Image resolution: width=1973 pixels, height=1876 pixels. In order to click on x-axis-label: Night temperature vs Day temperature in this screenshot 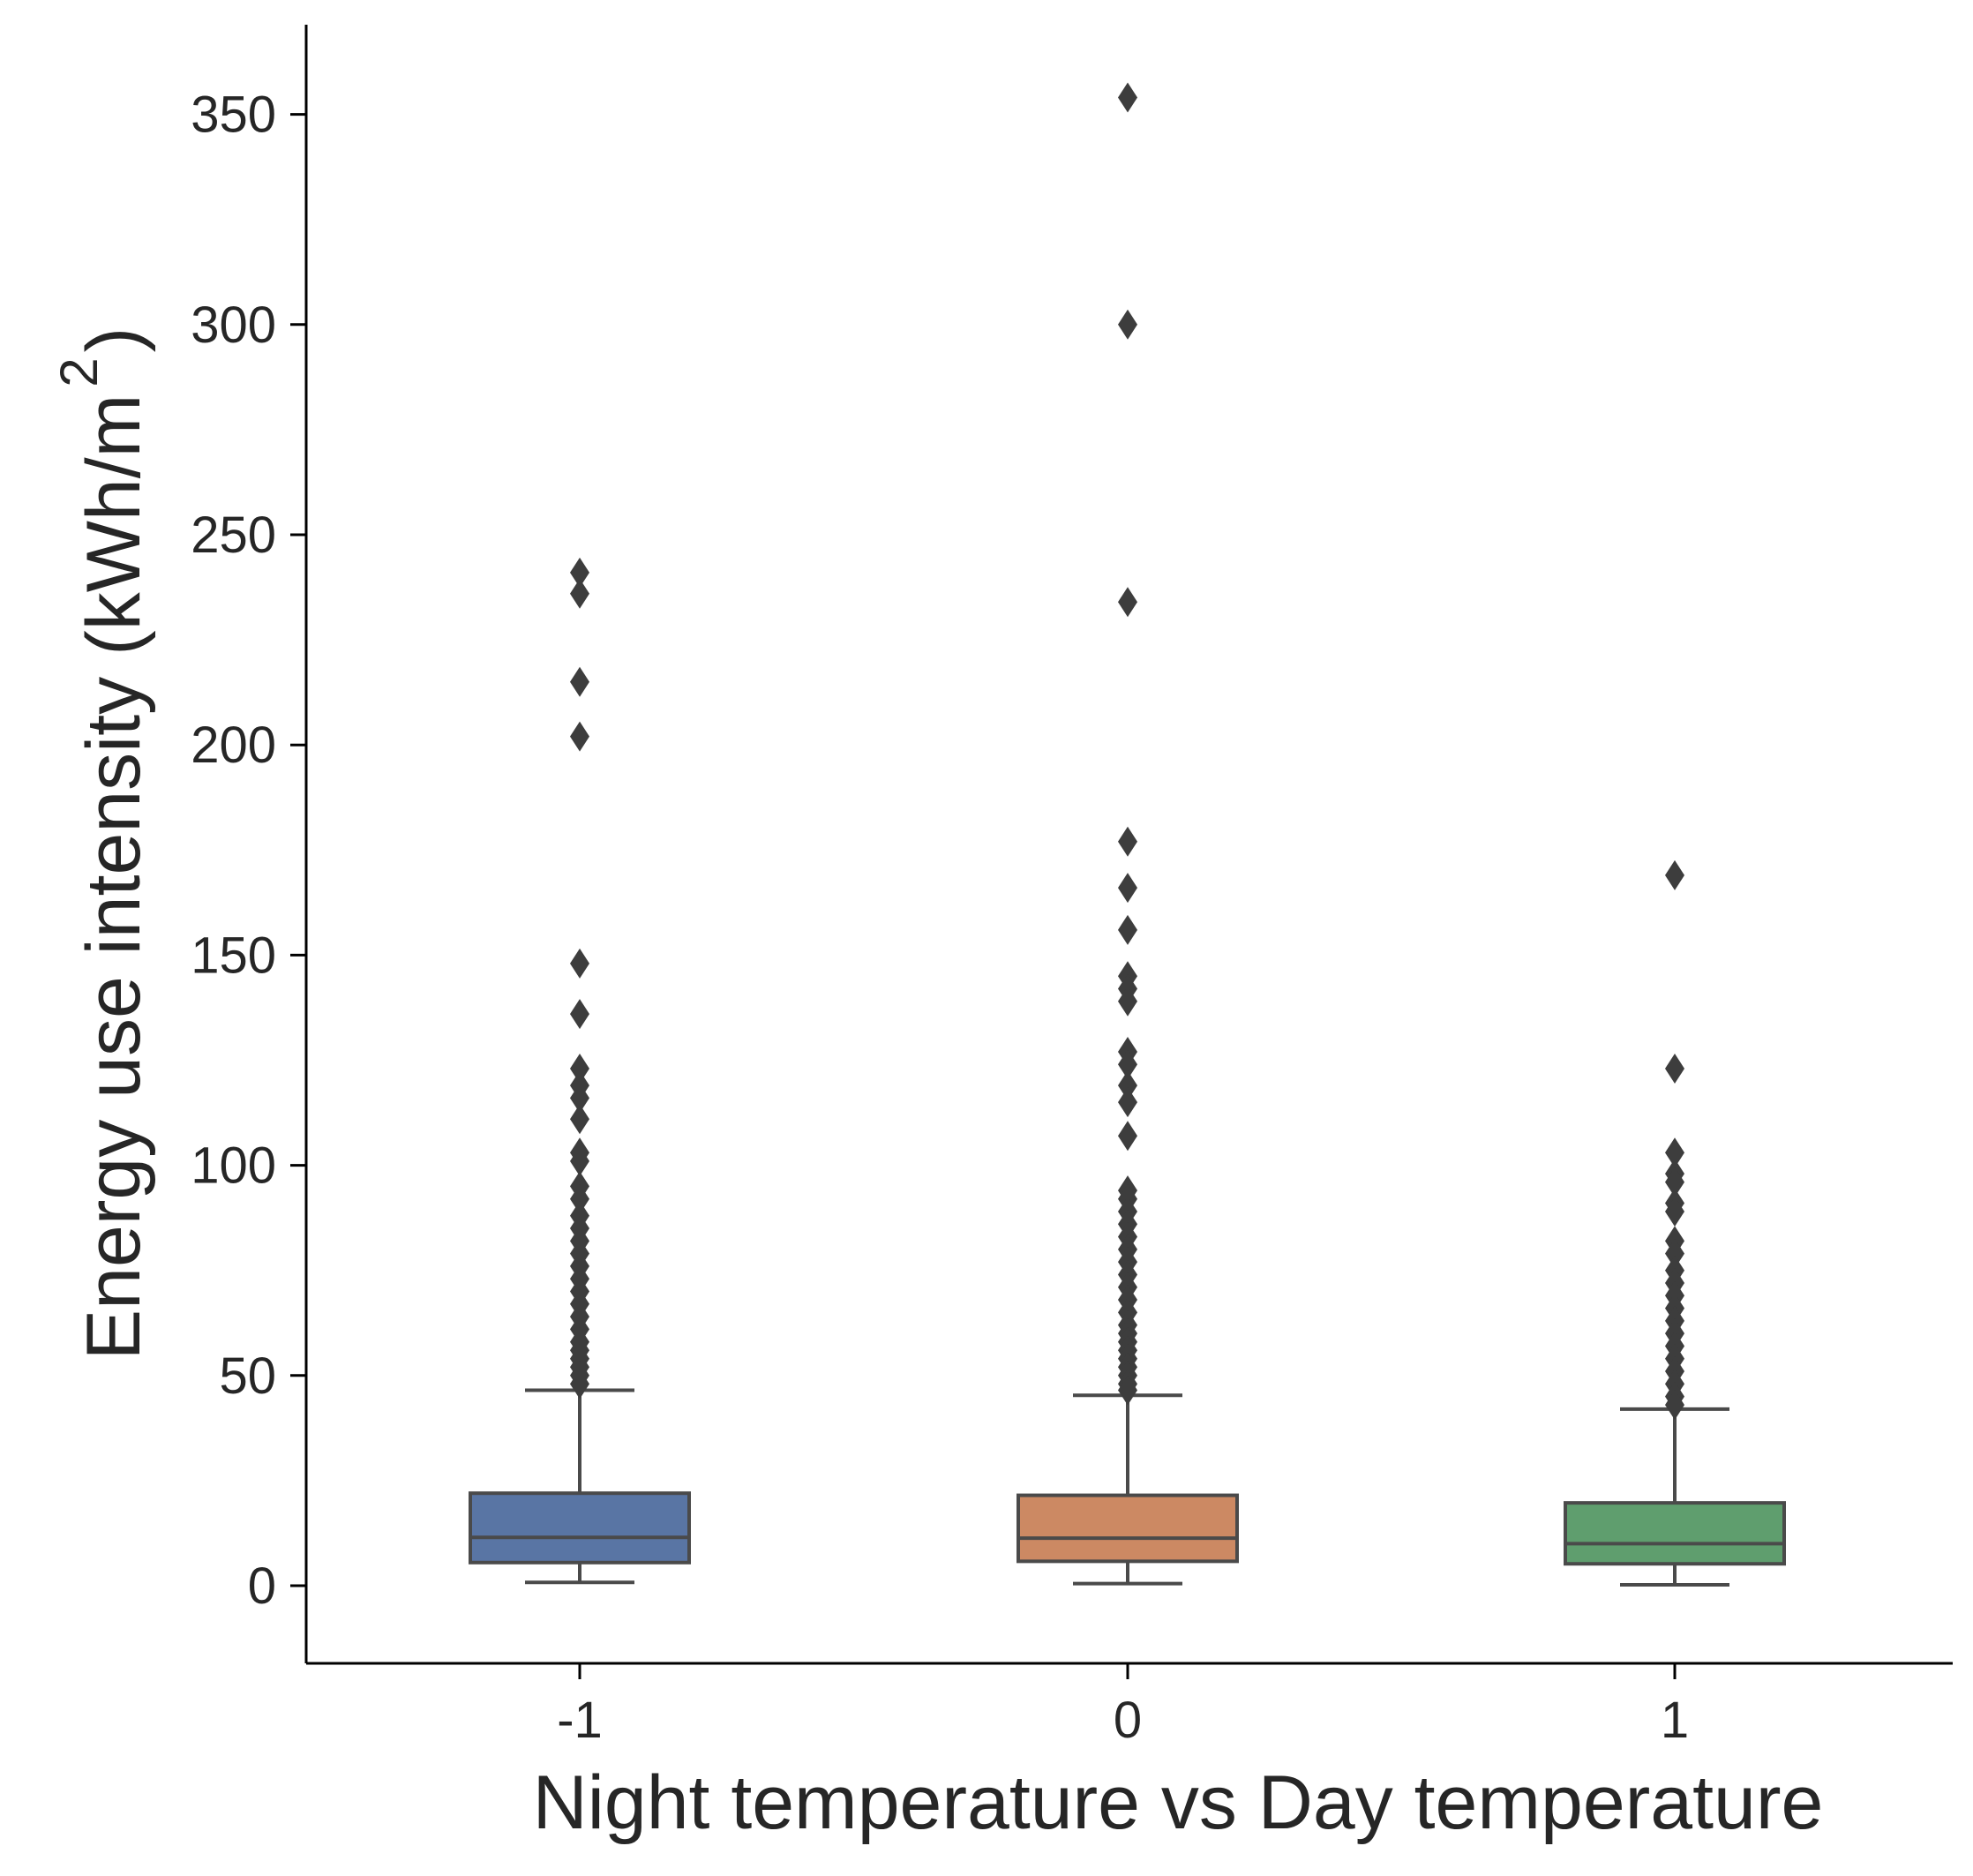, I will do `click(1178, 1803)`.